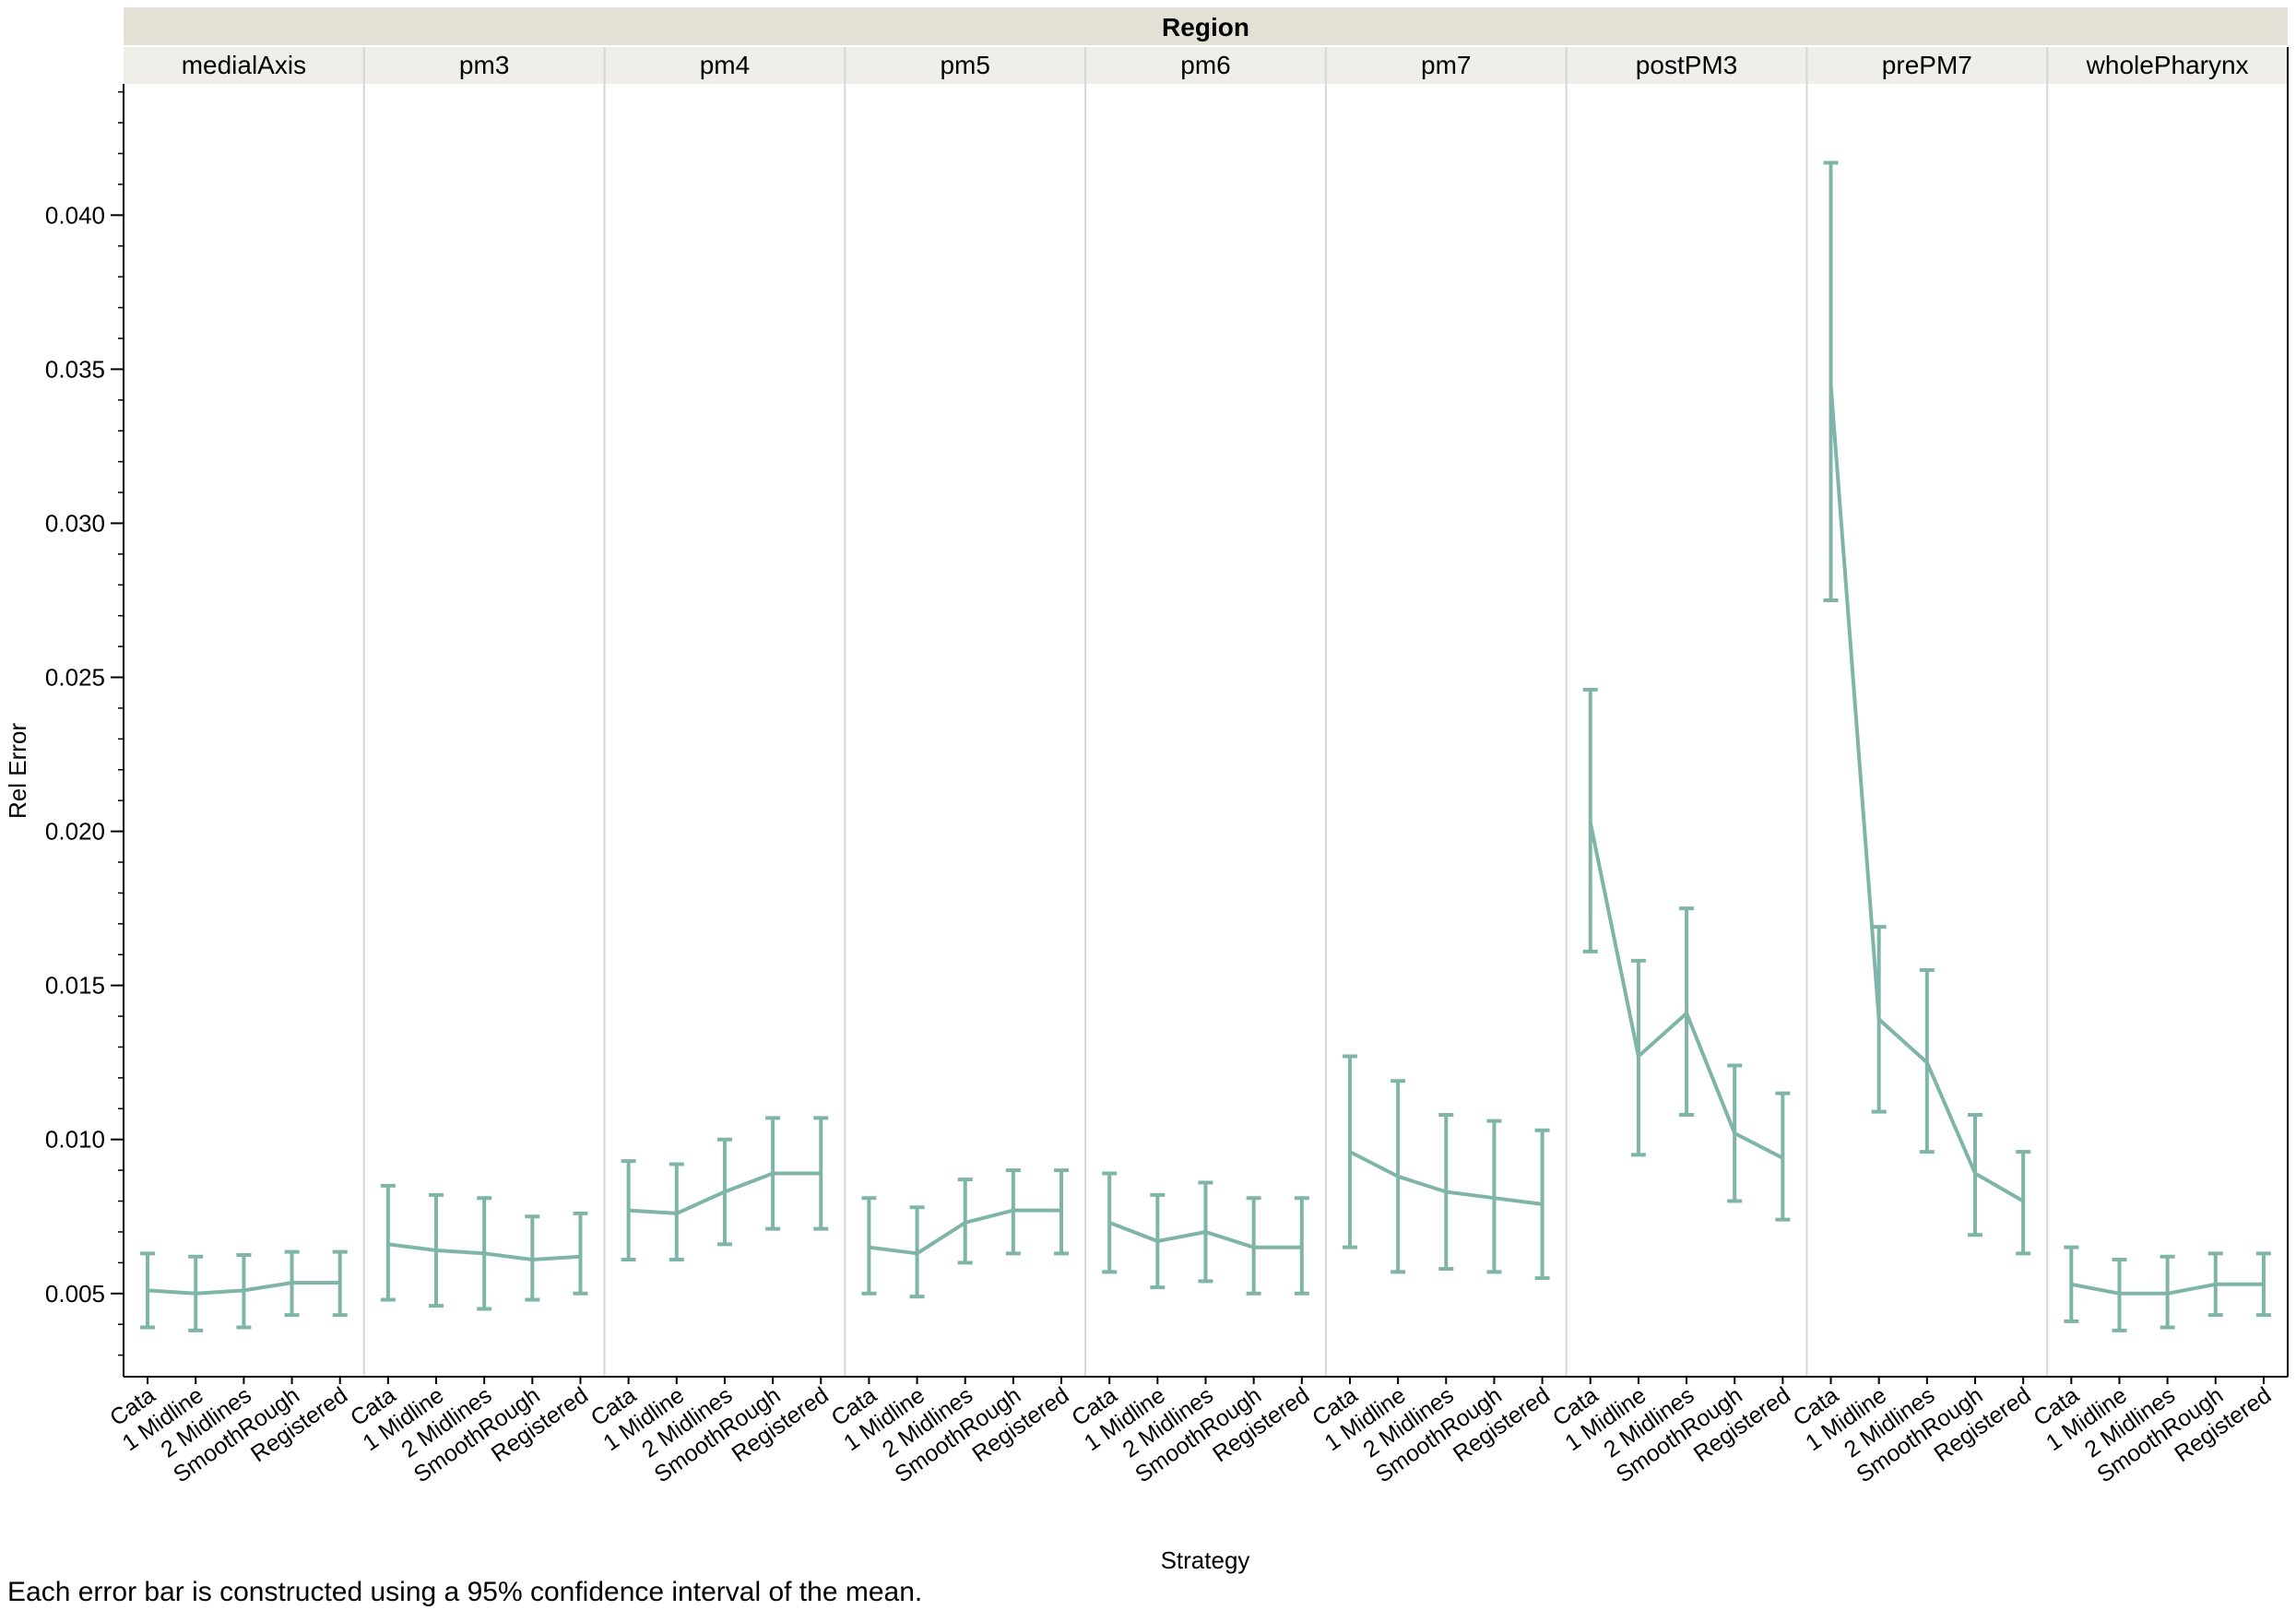 This screenshot has height=1610, width=2296. I want to click on panel-title: pm6, so click(1205, 65).